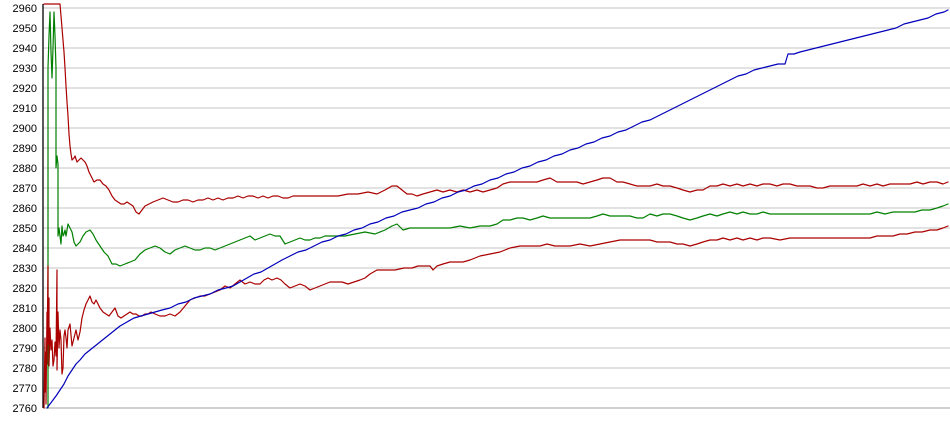 The image size is (950, 435). What do you see at coordinates (25, 29) in the screenshot?
I see `y-tick-label-2950: 2950` at bounding box center [25, 29].